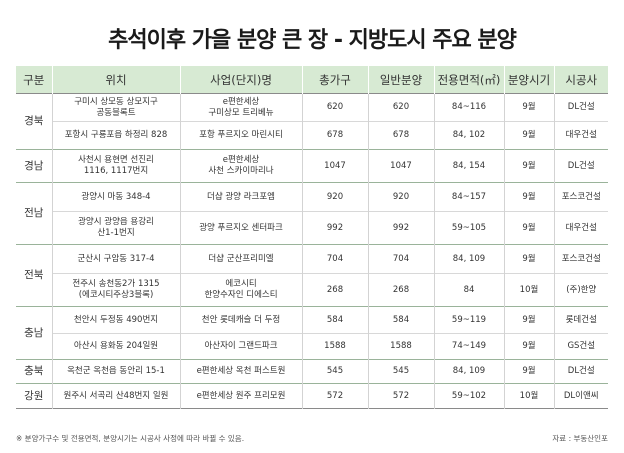 Image resolution: width=624 pixels, height=453 pixels. What do you see at coordinates (34, 166) in the screenshot?
I see `cell-region: 경남` at bounding box center [34, 166].